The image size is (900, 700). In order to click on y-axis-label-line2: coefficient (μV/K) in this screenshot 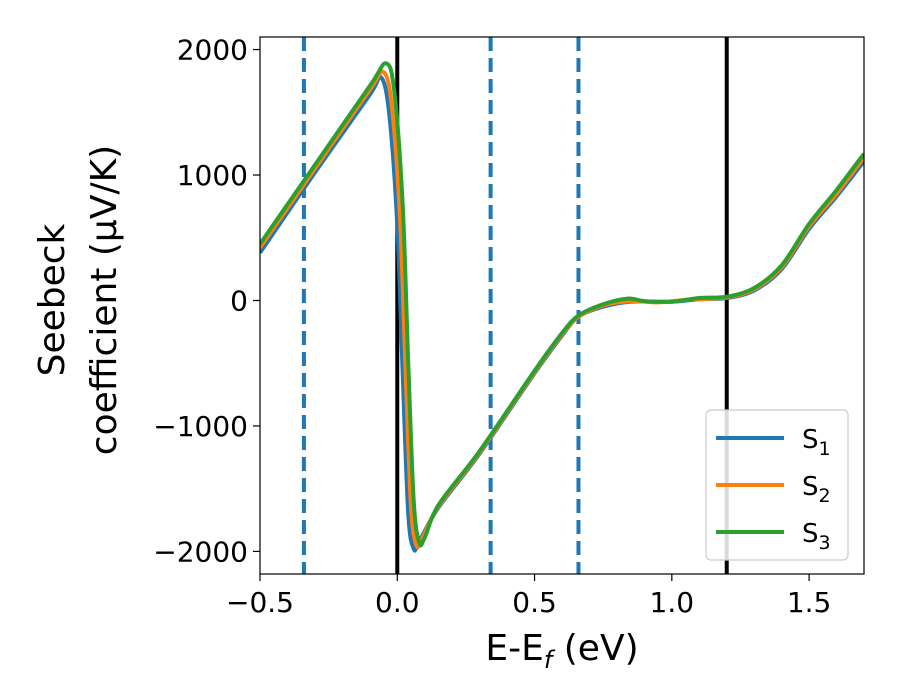, I will do `click(104, 300)`.